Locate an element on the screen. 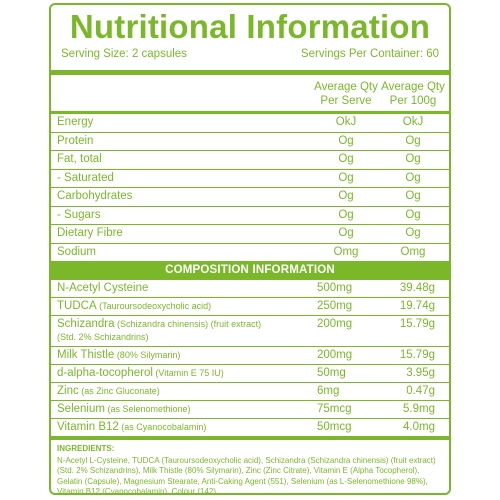 Image resolution: width=500 pixels, height=500 pixels. ingredient-qty: 6mg is located at coordinates (328, 391).